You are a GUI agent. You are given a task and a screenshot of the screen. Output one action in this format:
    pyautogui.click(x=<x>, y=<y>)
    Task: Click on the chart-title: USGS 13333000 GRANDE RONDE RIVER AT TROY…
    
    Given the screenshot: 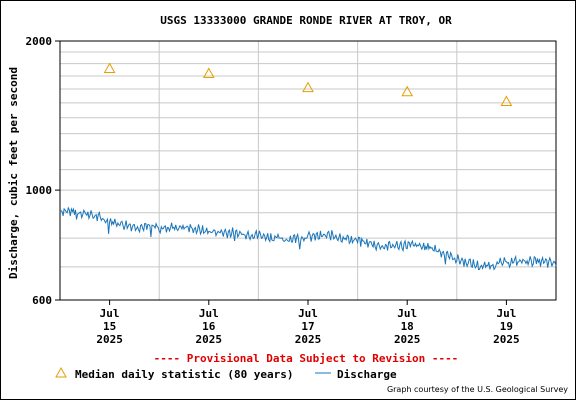 What is the action you would take?
    pyautogui.click(x=306, y=20)
    